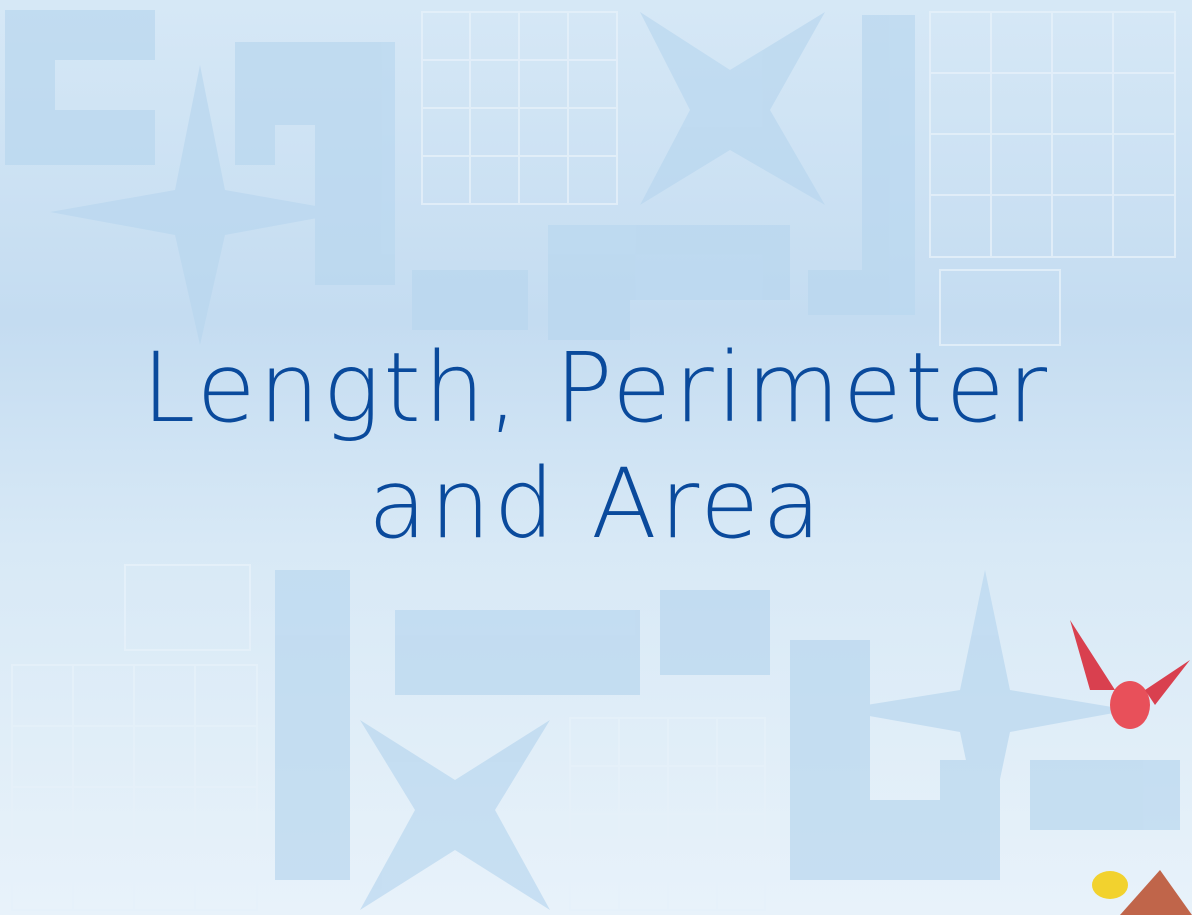 Image resolution: width=1192 pixels, height=915 pixels. I want to click on title-line: and Area, so click(596, 504).